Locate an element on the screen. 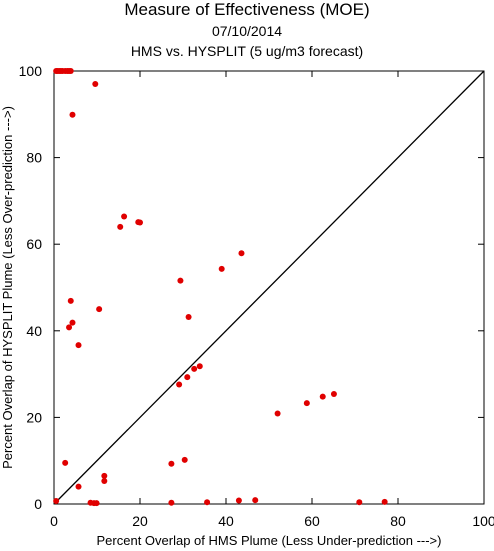 Image resolution: width=494 pixels, height=551 pixels. x-tick-label: 60 is located at coordinates (312, 521).